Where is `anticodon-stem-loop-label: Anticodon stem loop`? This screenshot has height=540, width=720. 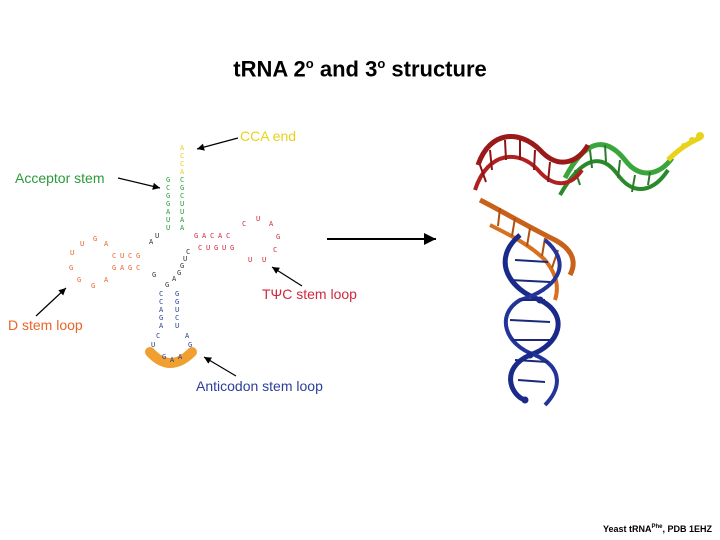 anticodon-stem-loop-label: Anticodon stem loop is located at coordinates (259, 386).